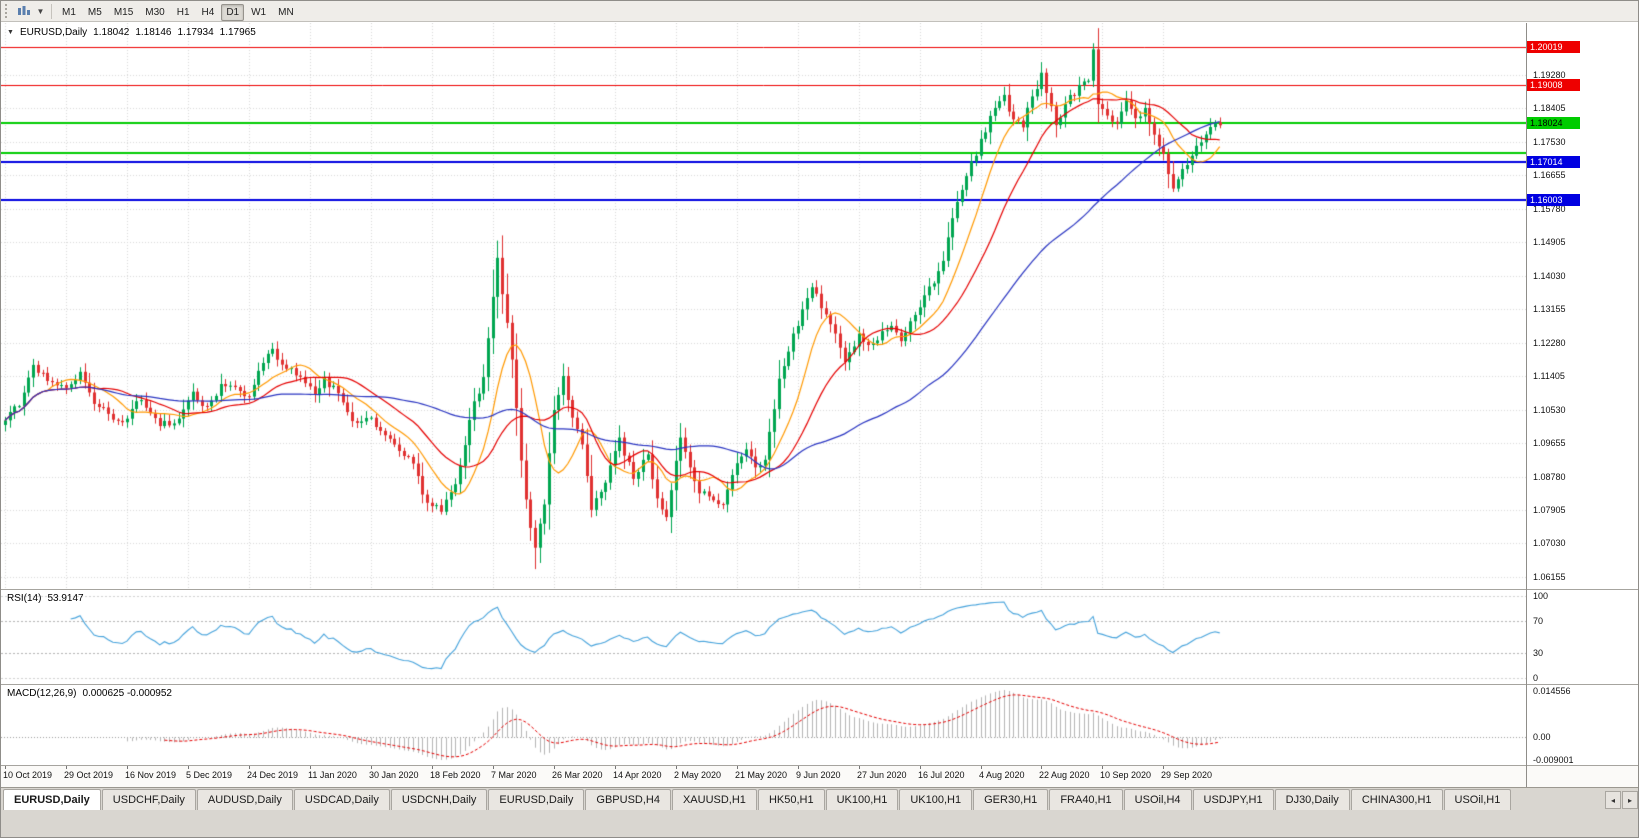 The height and width of the screenshot is (838, 1639). What do you see at coordinates (95, 12) in the screenshot?
I see `timeframe-button-m5: M5` at bounding box center [95, 12].